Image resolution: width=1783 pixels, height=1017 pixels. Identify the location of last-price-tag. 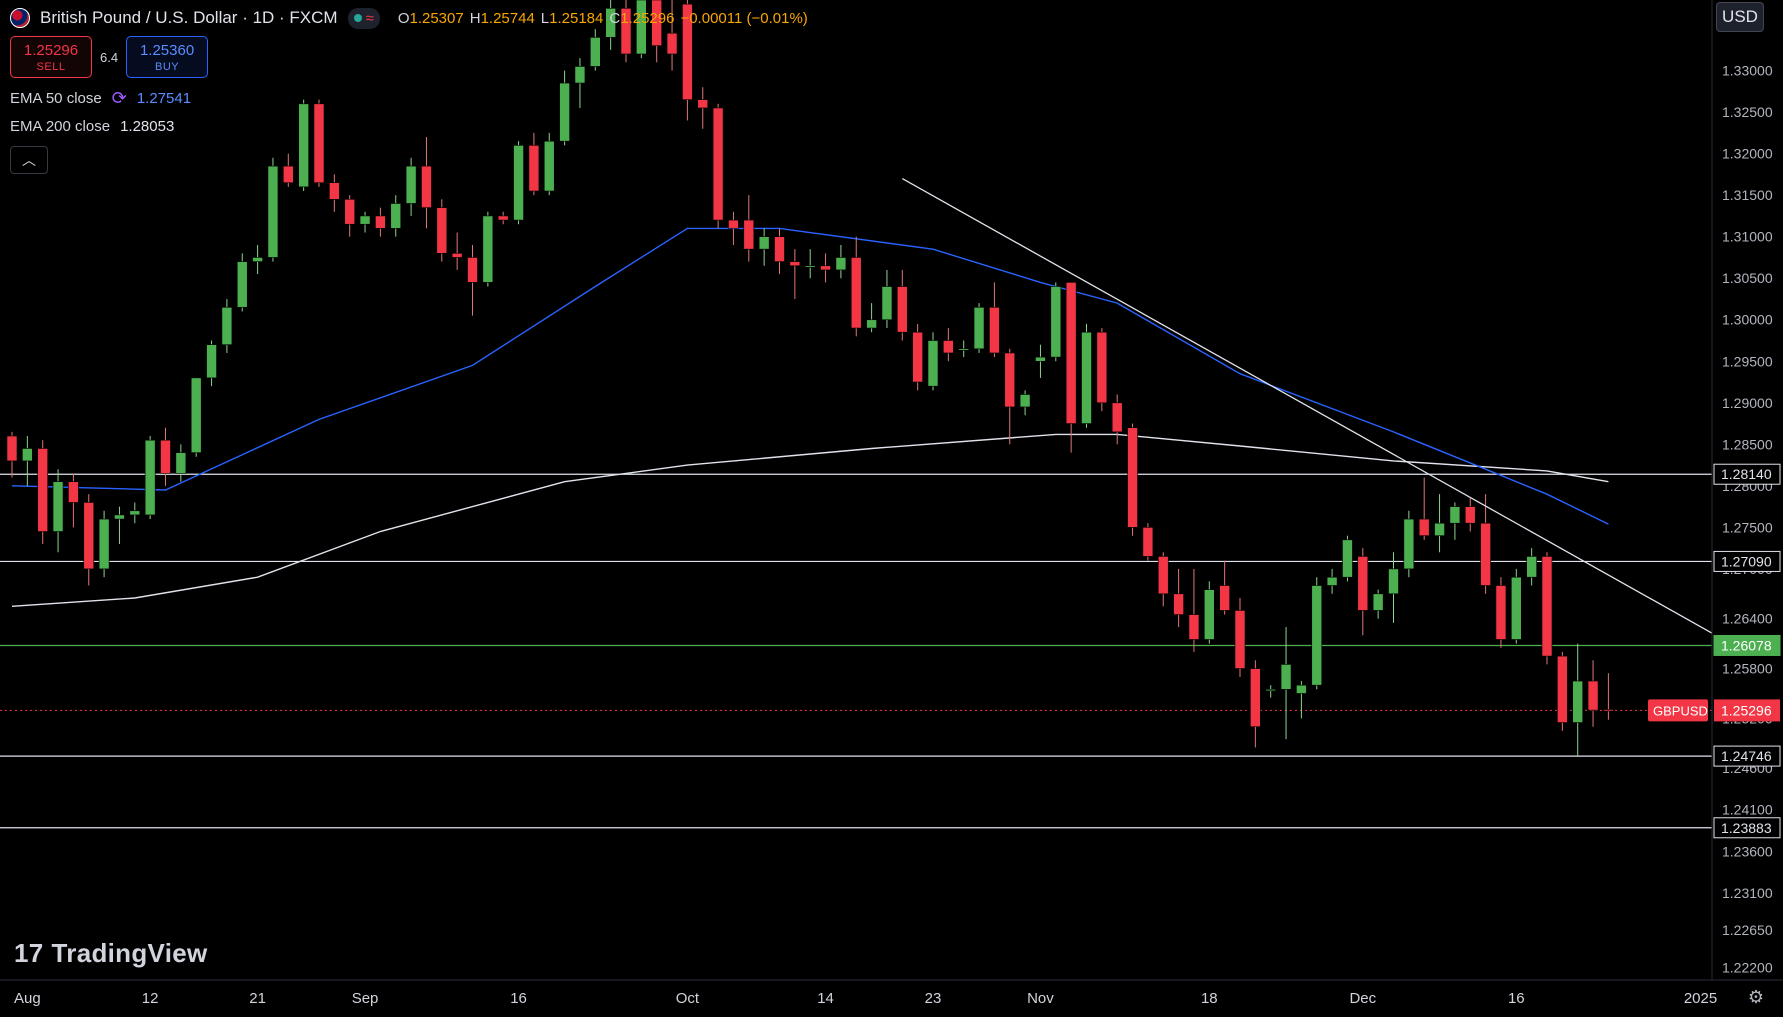
(1747, 710).